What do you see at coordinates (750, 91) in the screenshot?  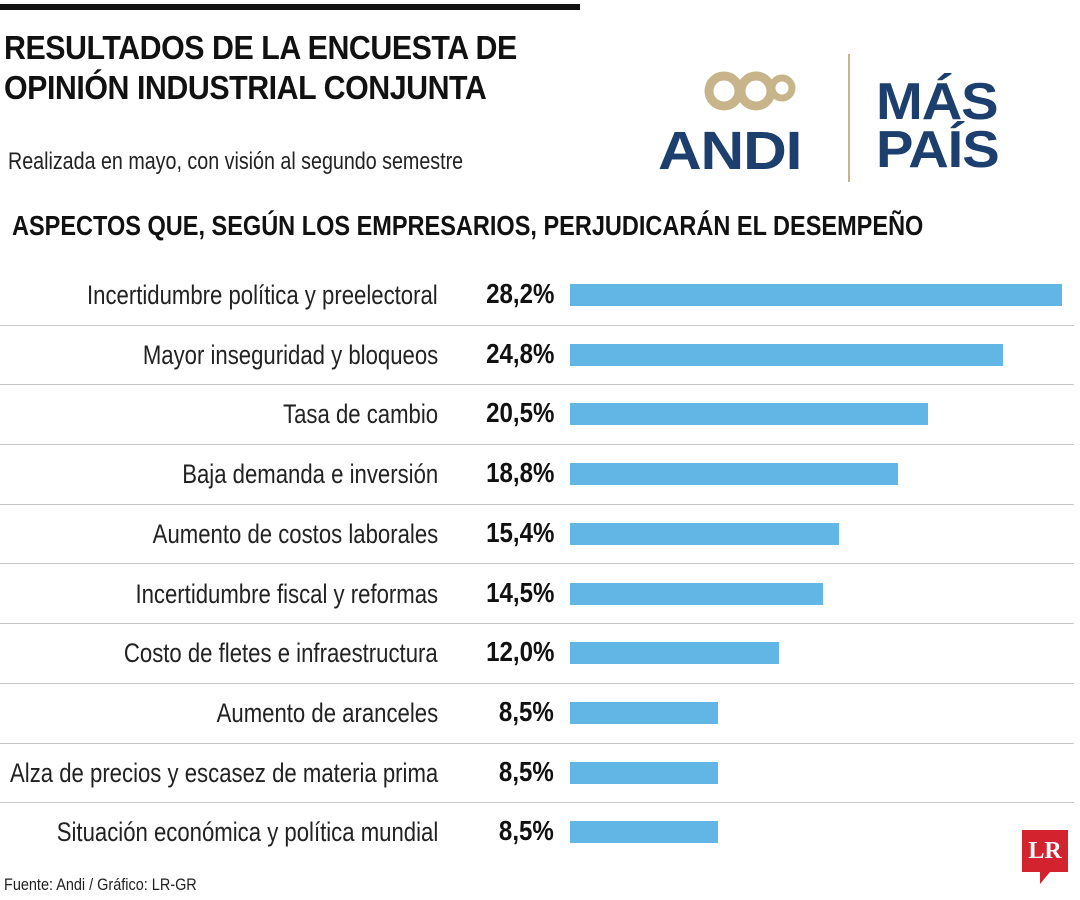 I see `andi-knot-icon` at bounding box center [750, 91].